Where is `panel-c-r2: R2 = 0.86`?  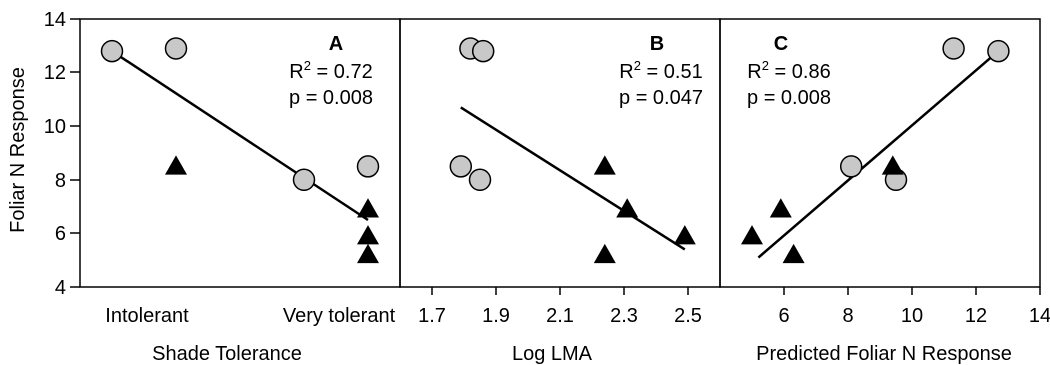 panel-c-r2: R2 = 0.86 is located at coordinates (788, 70).